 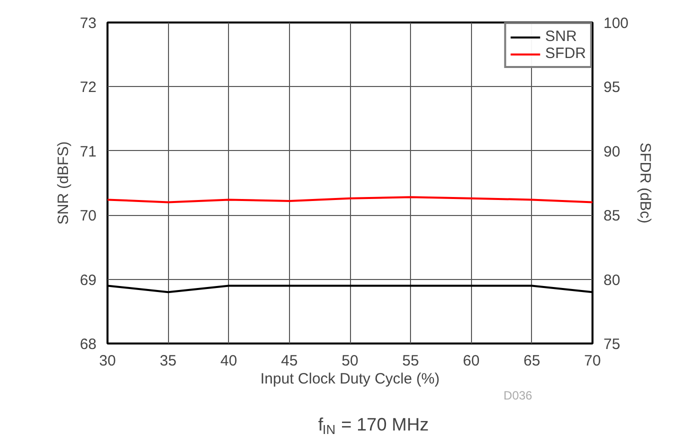 I want to click on x-tick-label: 70, so click(x=592, y=361).